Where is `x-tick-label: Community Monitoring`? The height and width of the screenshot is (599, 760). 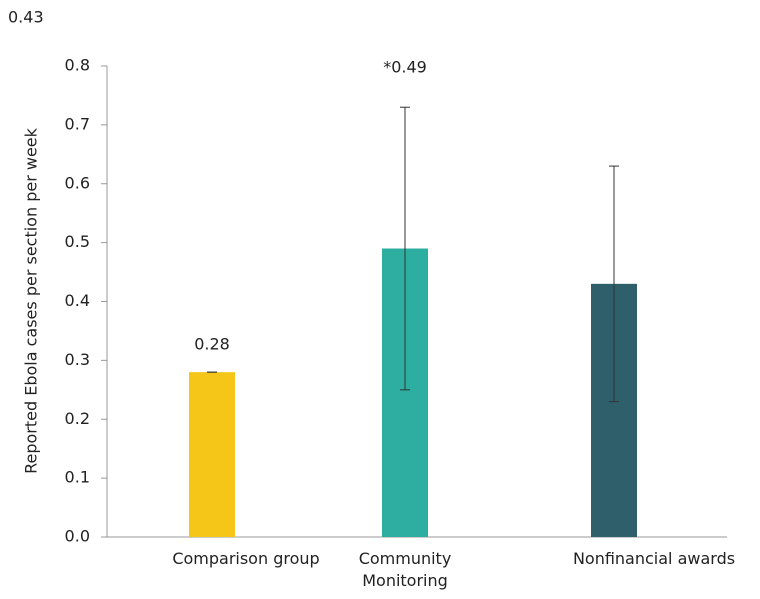 x-tick-label: Community Monitoring is located at coordinates (405, 569).